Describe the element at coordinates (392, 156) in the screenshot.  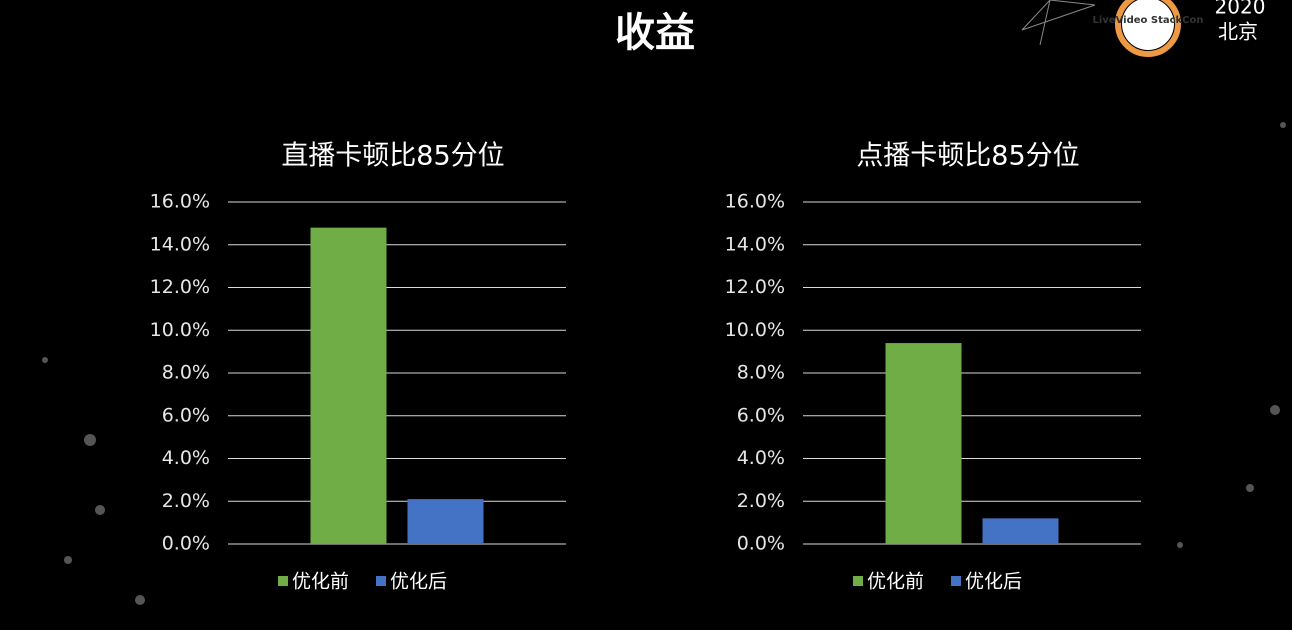
I see `chart-title: 直播卡顿比85分位` at that location.